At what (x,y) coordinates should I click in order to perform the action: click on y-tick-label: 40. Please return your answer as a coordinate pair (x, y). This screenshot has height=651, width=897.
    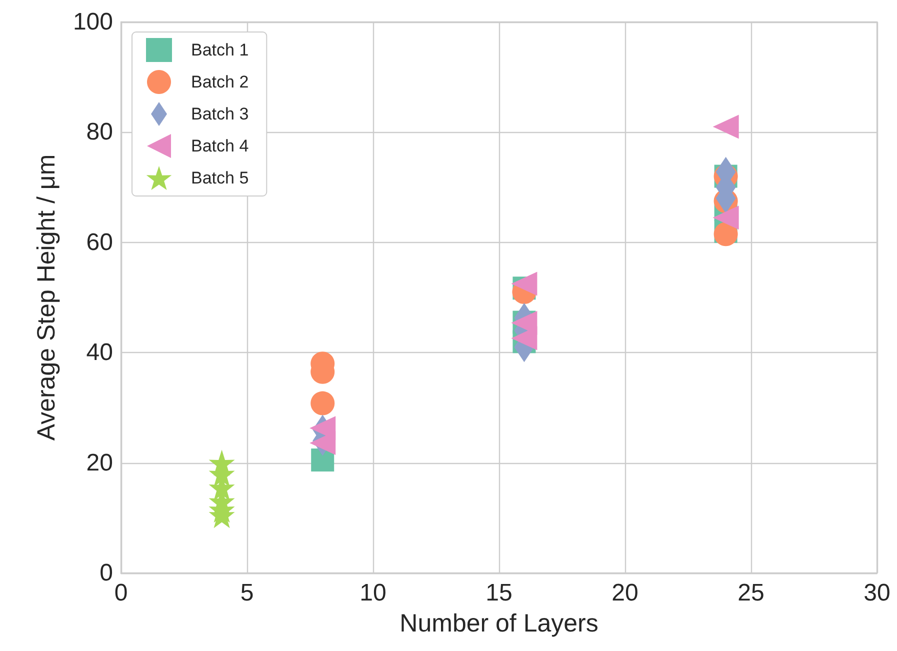
    Looking at the image, I should click on (99, 352).